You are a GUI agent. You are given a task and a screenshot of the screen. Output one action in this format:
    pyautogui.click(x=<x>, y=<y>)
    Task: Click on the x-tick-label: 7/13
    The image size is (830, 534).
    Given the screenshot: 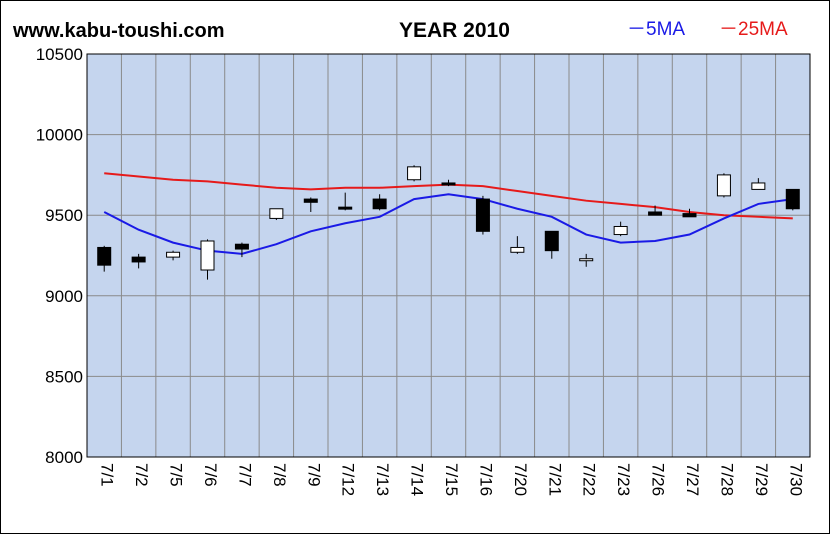 What is the action you would take?
    pyautogui.click(x=382, y=479)
    